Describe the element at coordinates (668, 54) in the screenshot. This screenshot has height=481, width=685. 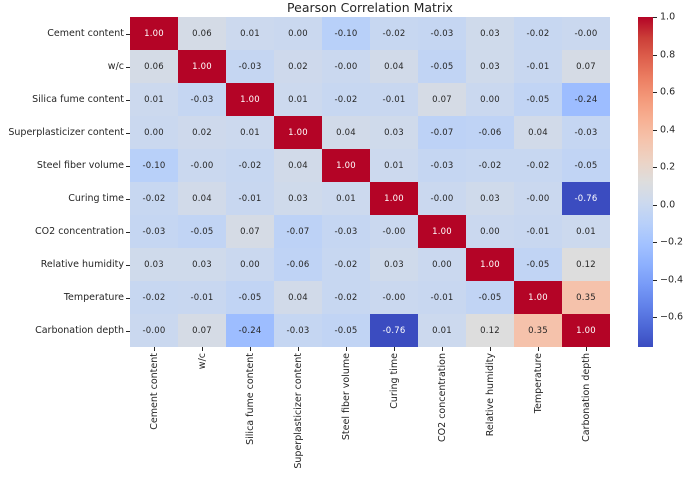
I see `colorbar-tick-label: 0.8` at that location.